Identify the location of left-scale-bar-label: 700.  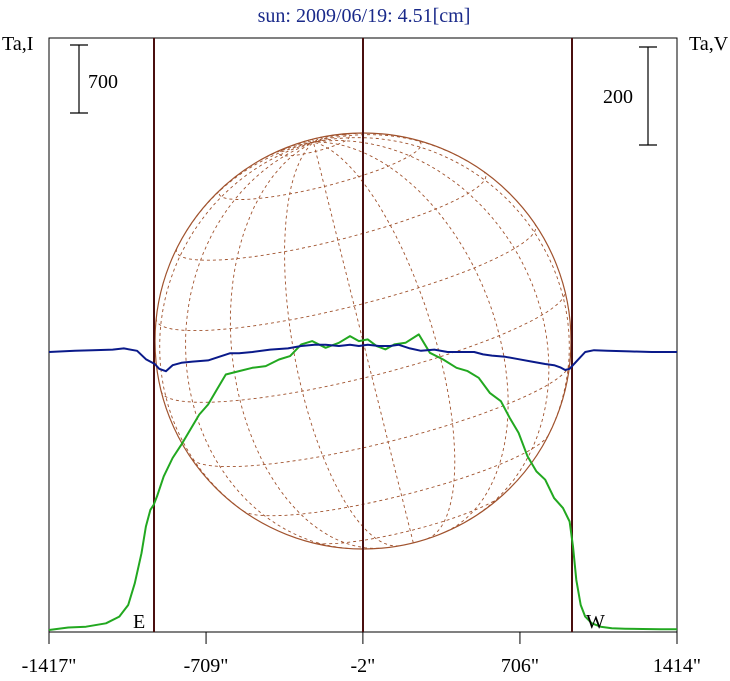
(103, 82).